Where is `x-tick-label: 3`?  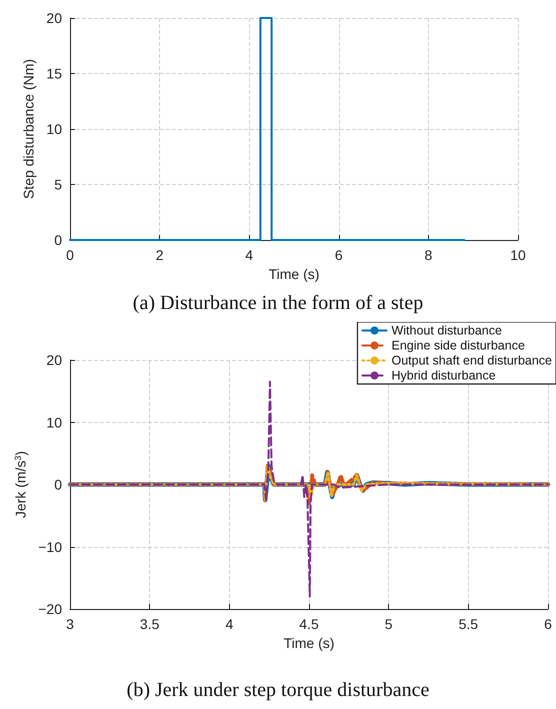
x-tick-label: 3 is located at coordinates (70, 624).